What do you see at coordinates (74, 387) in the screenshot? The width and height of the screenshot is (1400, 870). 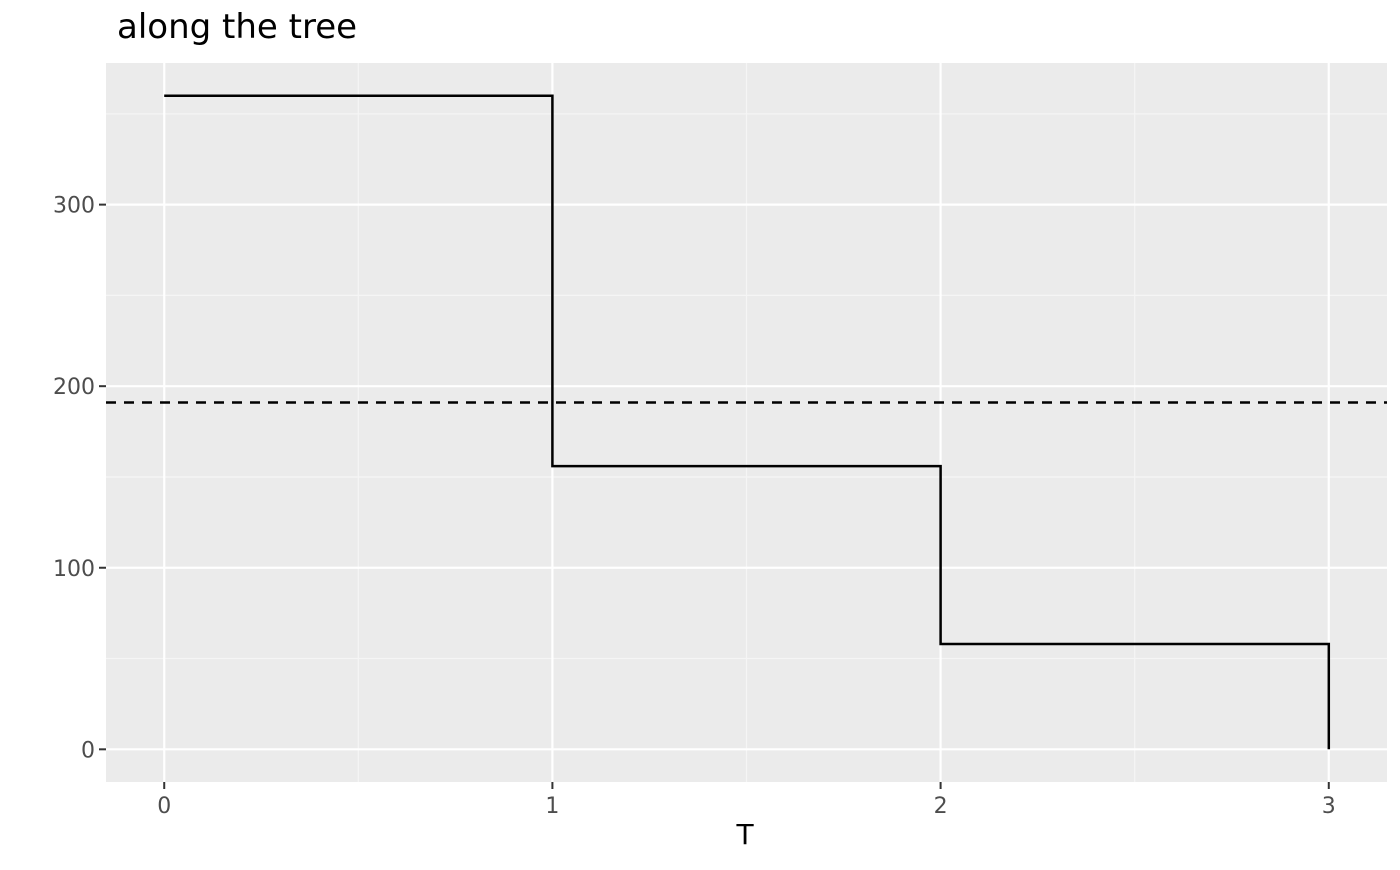 I see `y-tick-label: 200` at bounding box center [74, 387].